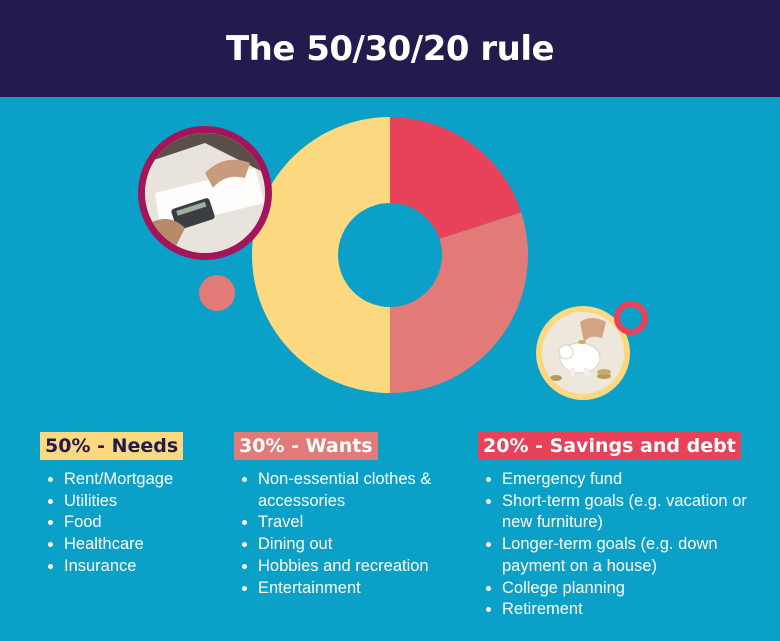  I want to click on wants-heading: 30% - Wants, so click(306, 446).